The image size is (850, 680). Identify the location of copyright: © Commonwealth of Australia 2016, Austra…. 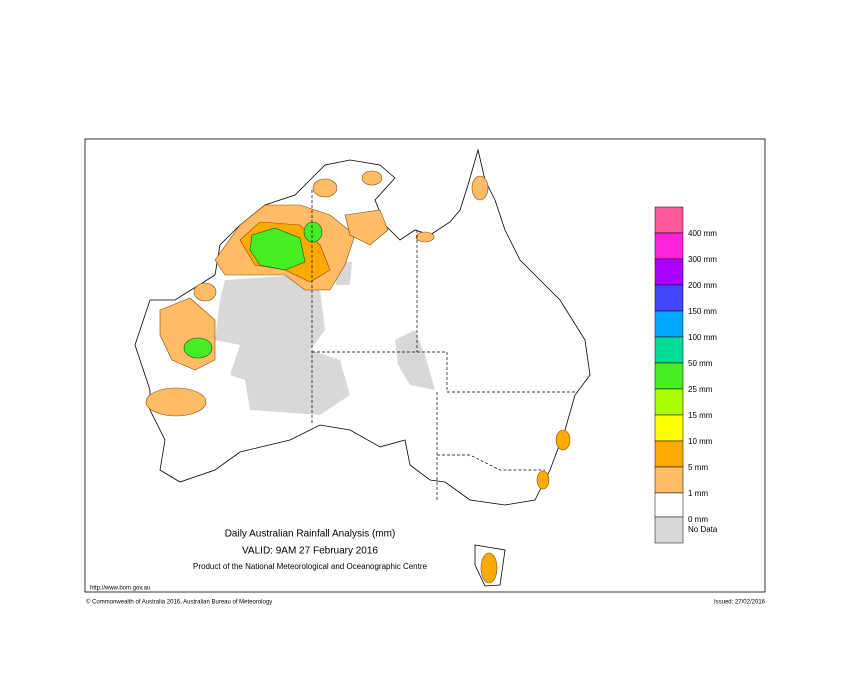
(179, 602).